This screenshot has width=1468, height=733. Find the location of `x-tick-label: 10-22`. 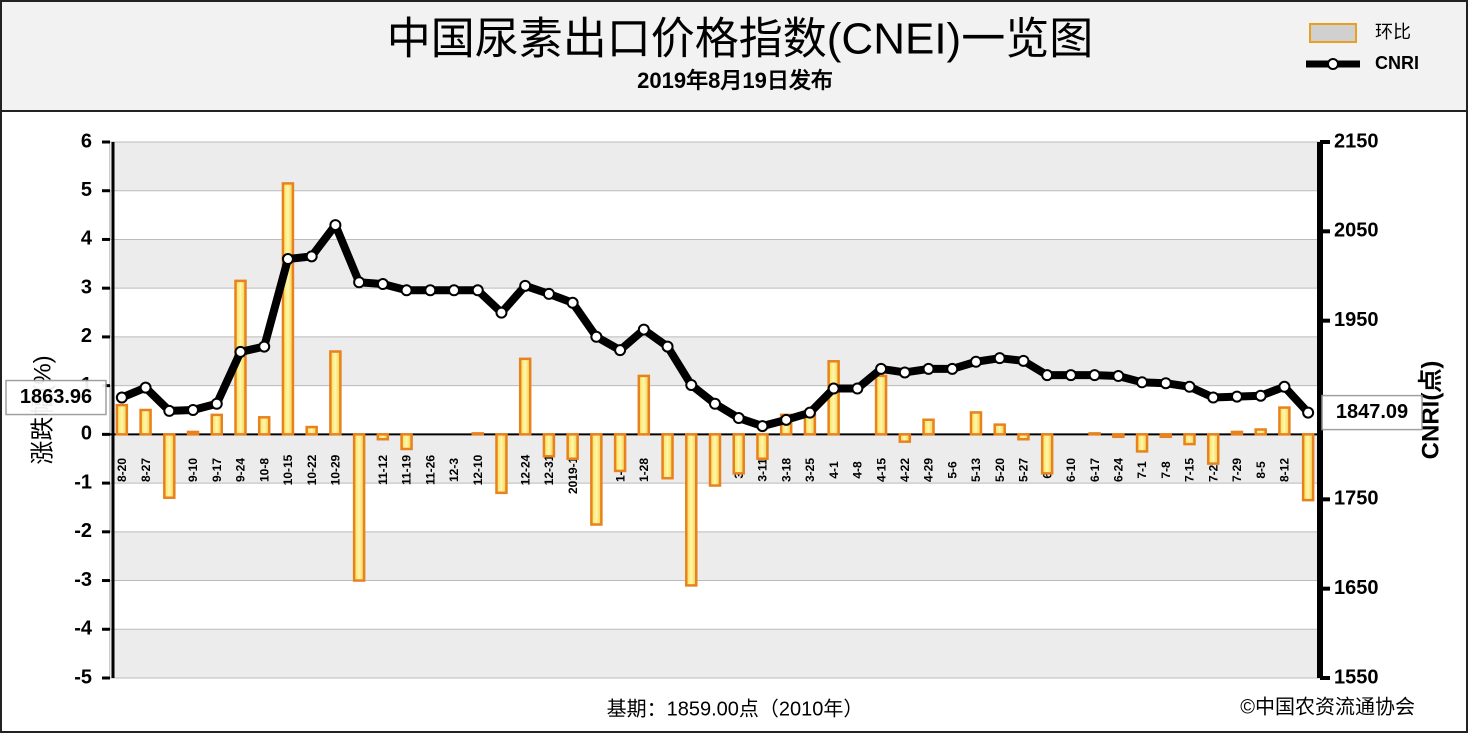

x-tick-label: 10-22 is located at coordinates (312, 469).